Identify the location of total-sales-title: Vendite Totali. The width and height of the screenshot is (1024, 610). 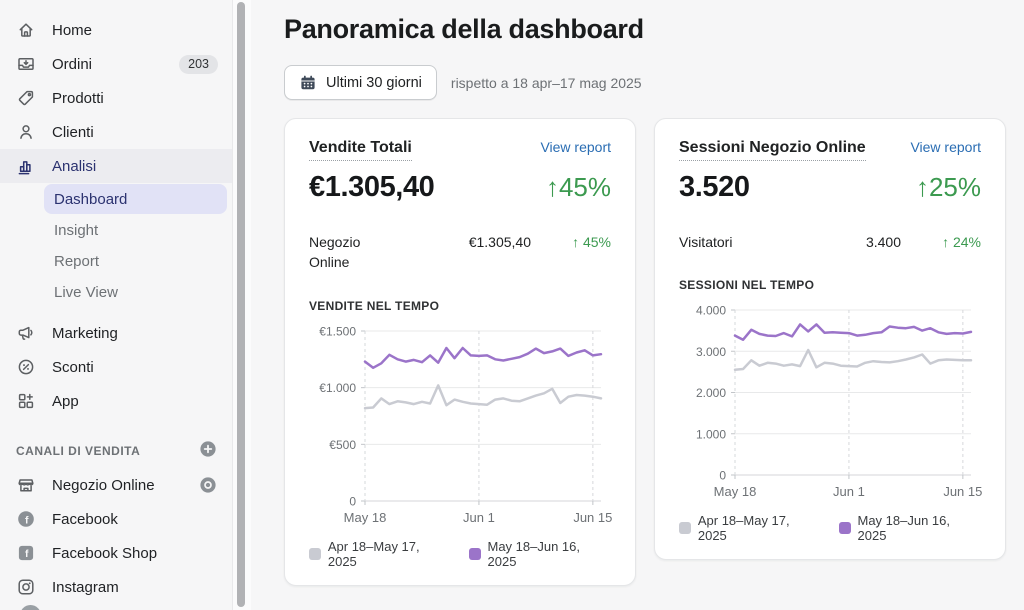
(360, 150).